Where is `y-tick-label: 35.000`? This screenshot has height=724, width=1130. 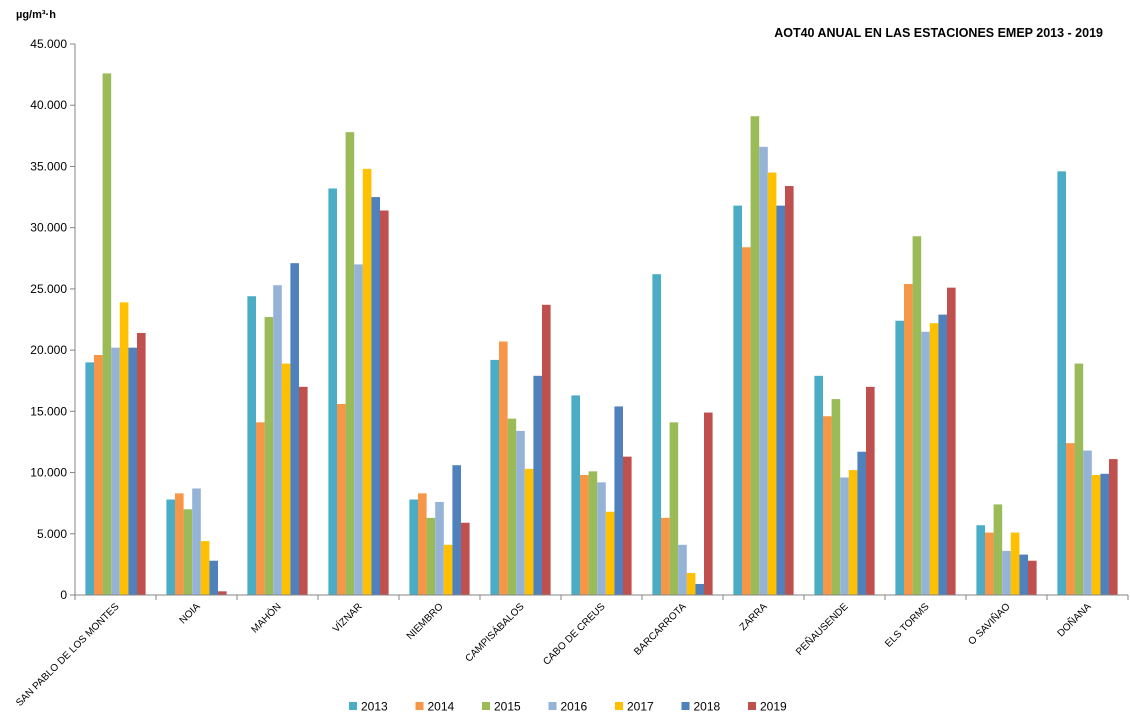
y-tick-label: 35.000 is located at coordinates (48, 166).